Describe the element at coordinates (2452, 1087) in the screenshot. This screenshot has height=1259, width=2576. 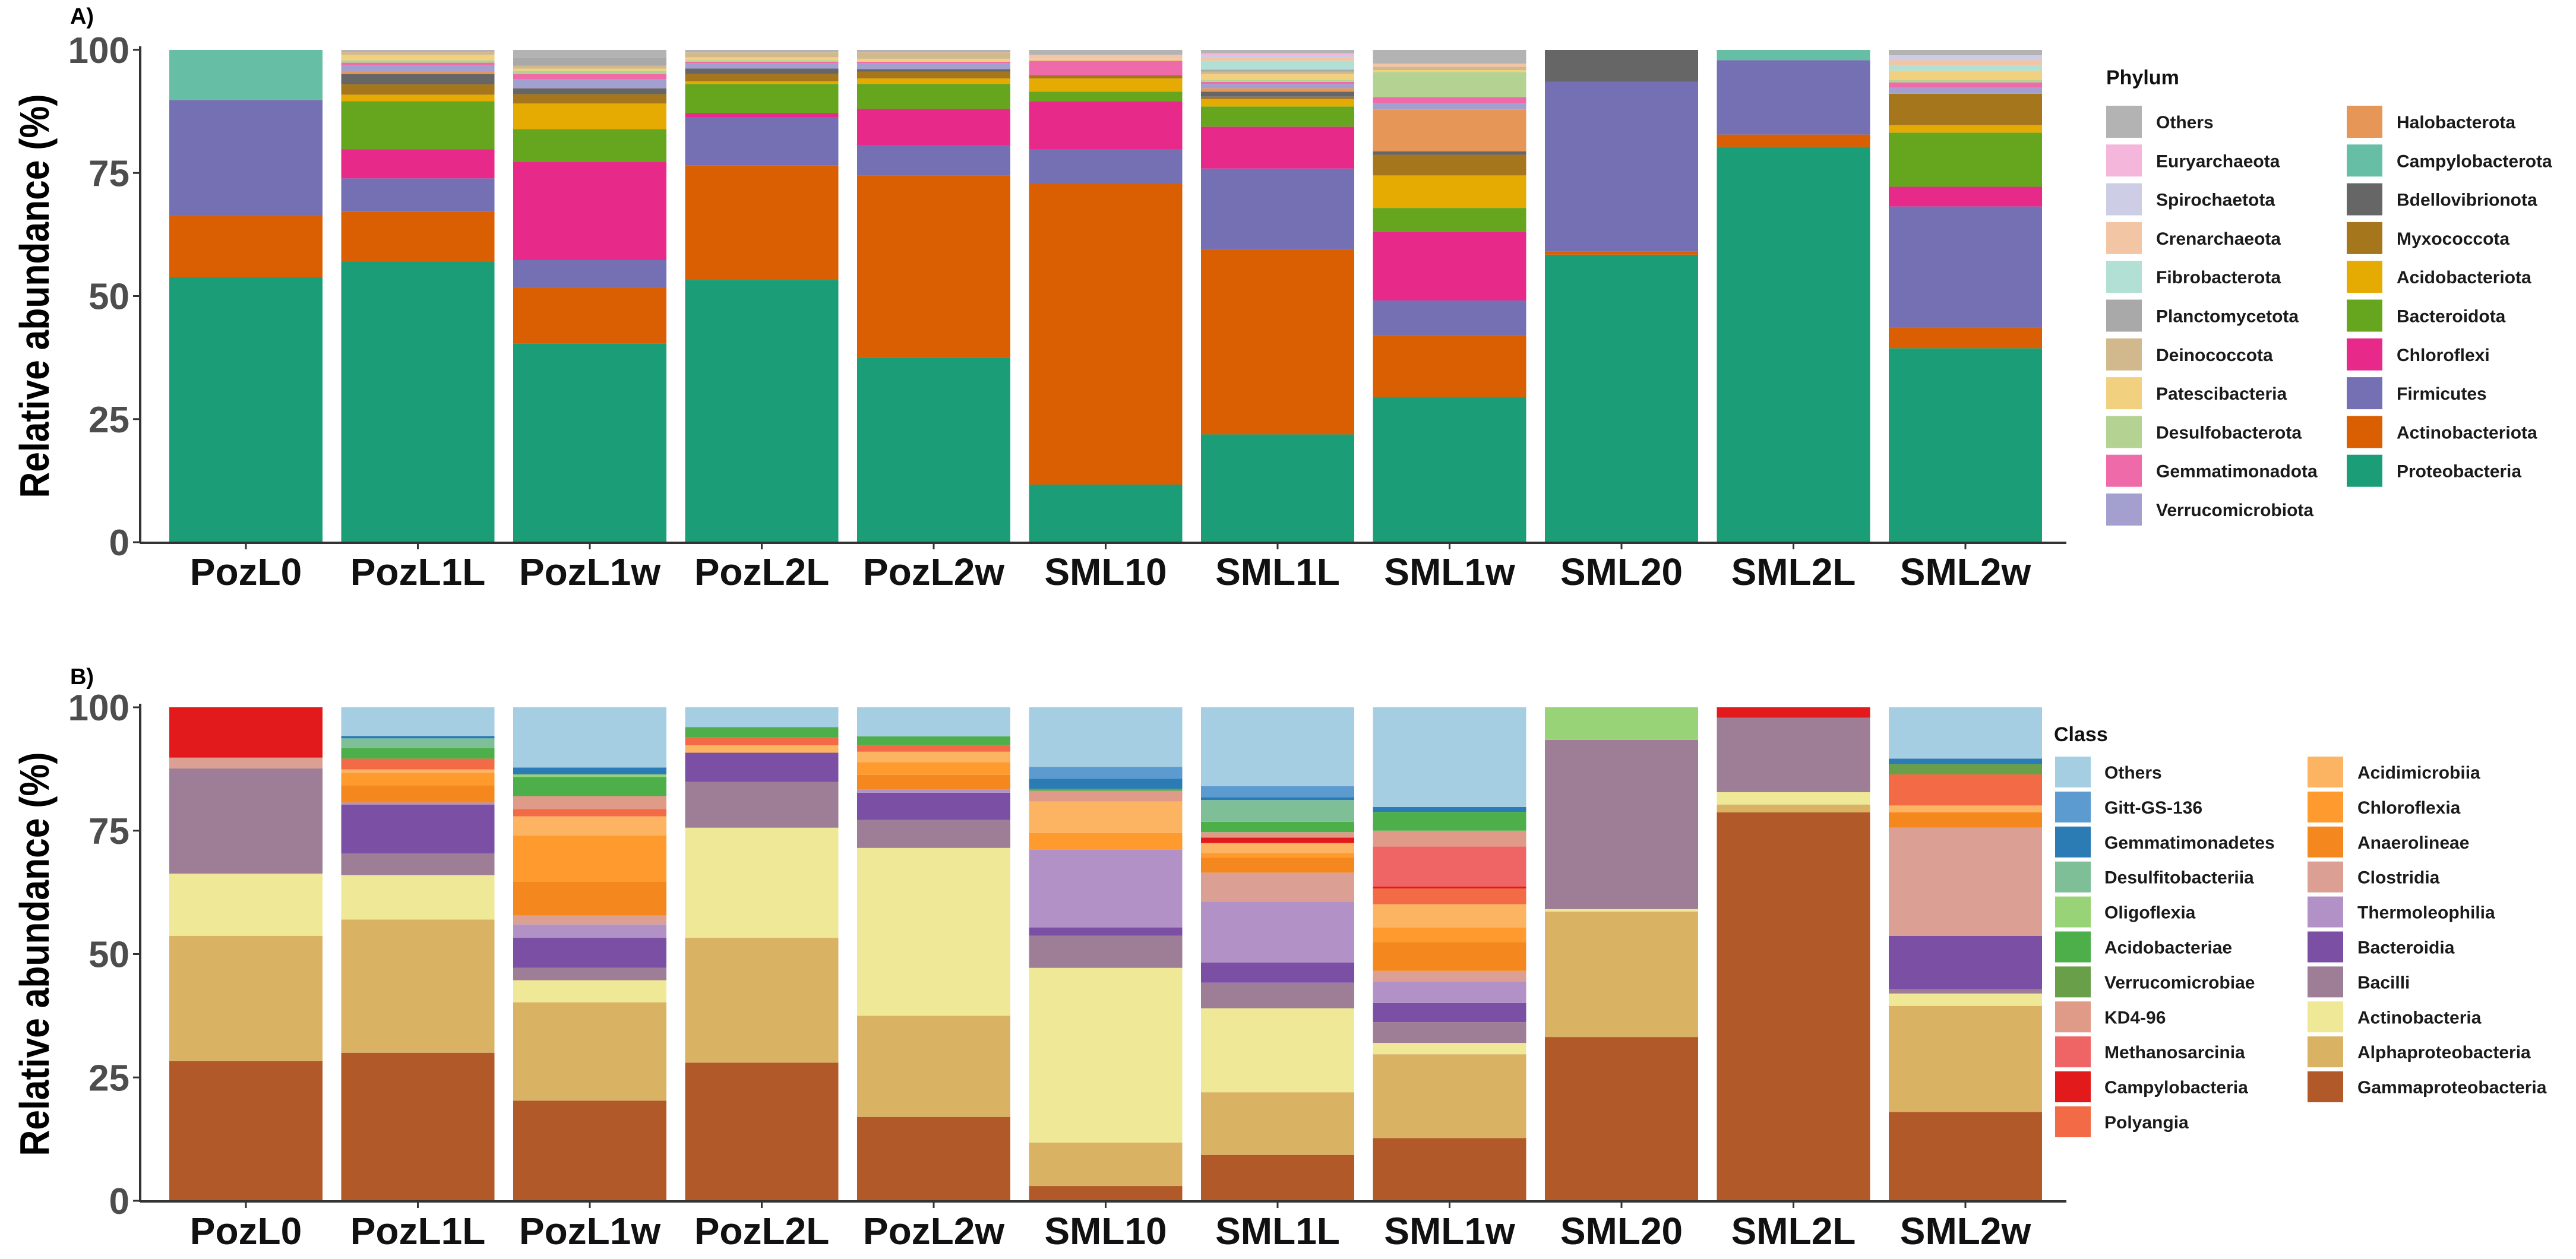
I see `legend-label: Gammaproteobacteria` at that location.